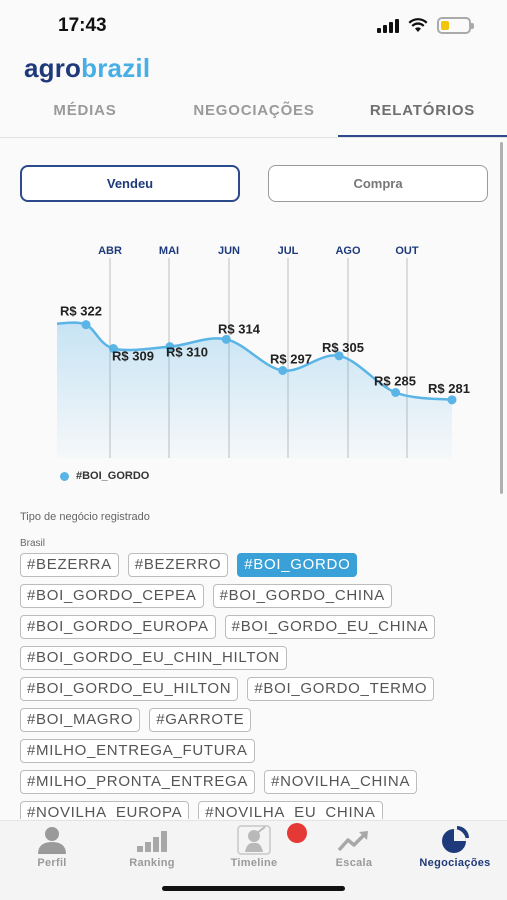 This screenshot has height=900, width=507. Describe the element at coordinates (254, 110) in the screenshot. I see `tab-negociacoes: NEGOCIAÇÕES` at that location.